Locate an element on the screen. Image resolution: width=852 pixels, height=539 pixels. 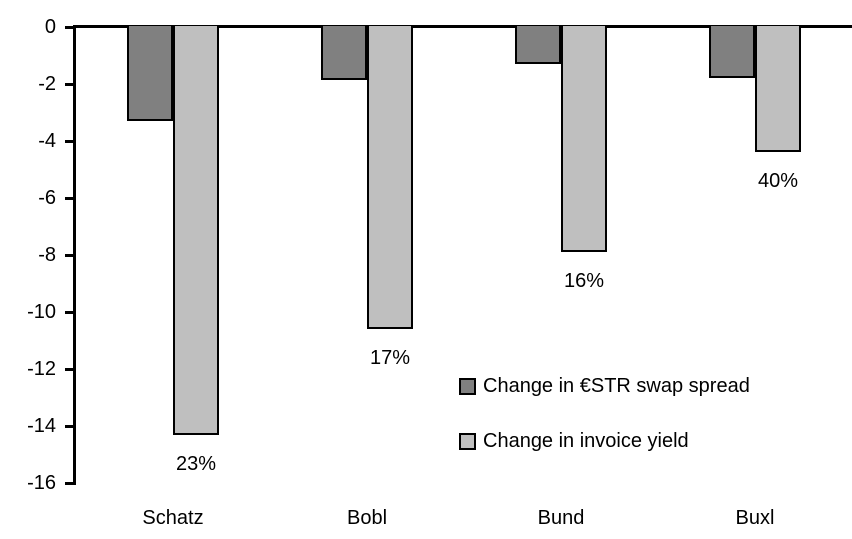
value-label-bobl: 17% is located at coordinates (390, 358).